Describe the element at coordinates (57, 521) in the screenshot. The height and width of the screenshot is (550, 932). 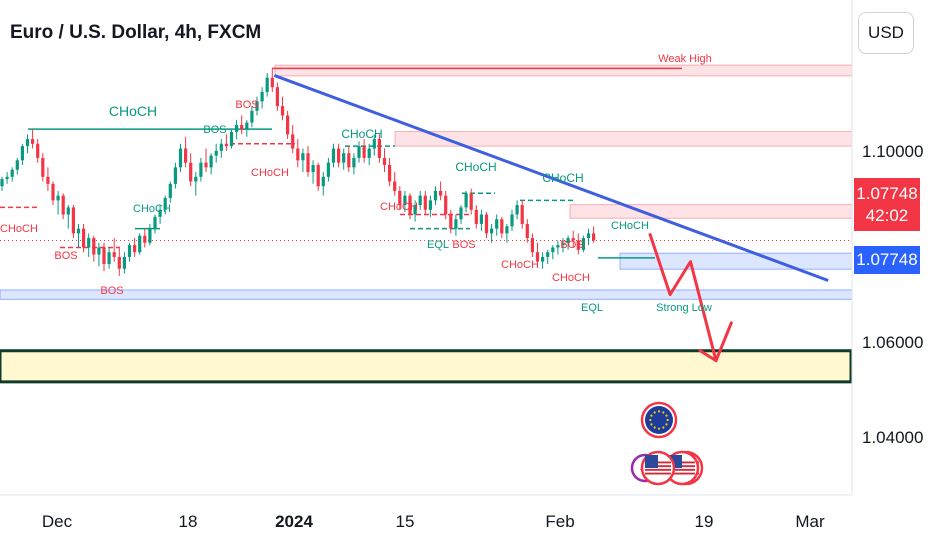
I see `time-tick-dec: Dec` at that location.